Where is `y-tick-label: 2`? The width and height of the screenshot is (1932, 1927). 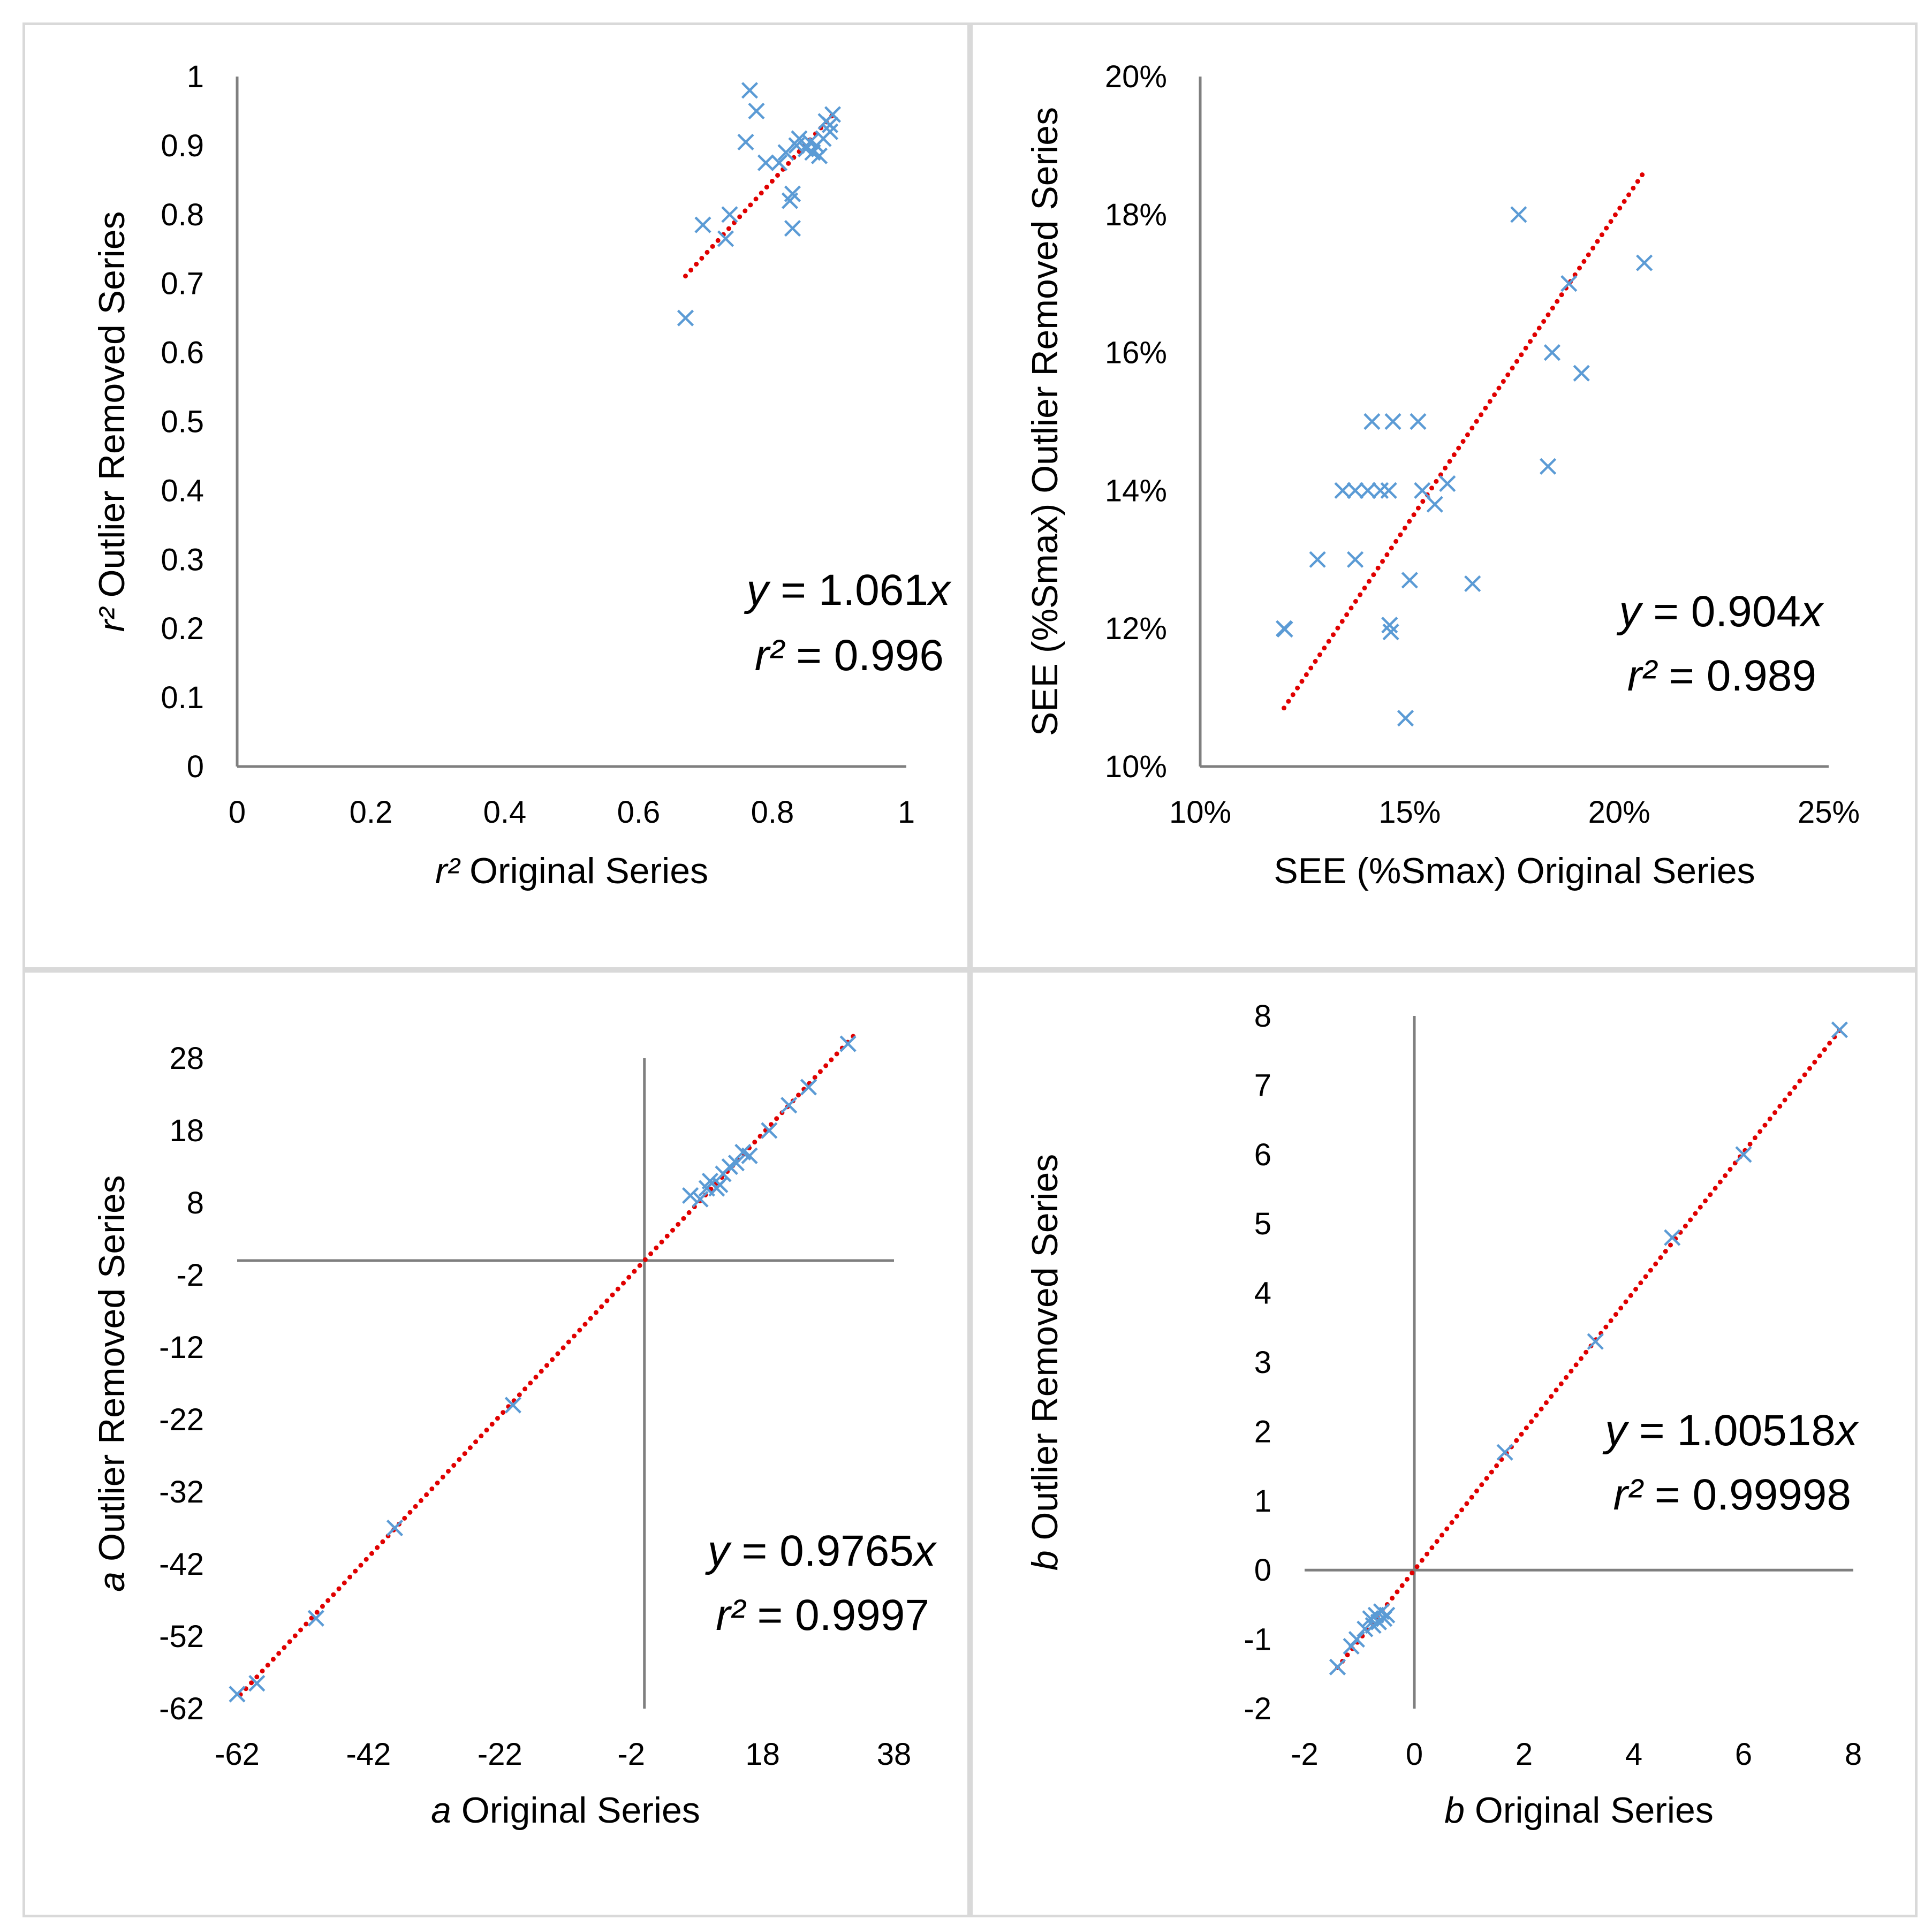 y-tick-label: 2 is located at coordinates (1262, 1431).